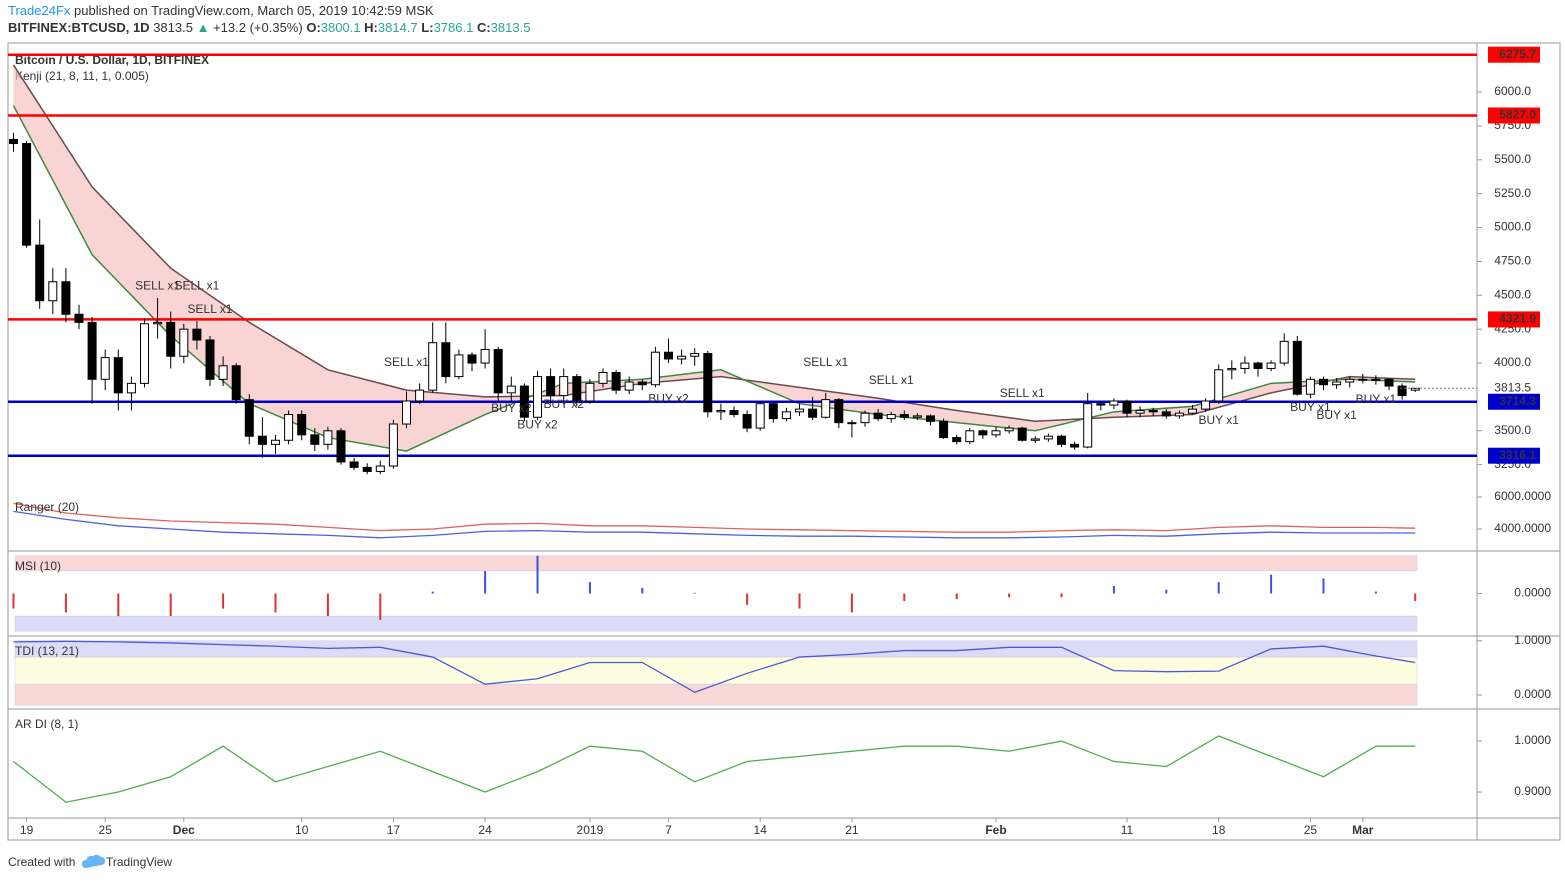 The height and width of the screenshot is (881, 1565). What do you see at coordinates (184, 830) in the screenshot?
I see `x-tick-label: Dec` at bounding box center [184, 830].